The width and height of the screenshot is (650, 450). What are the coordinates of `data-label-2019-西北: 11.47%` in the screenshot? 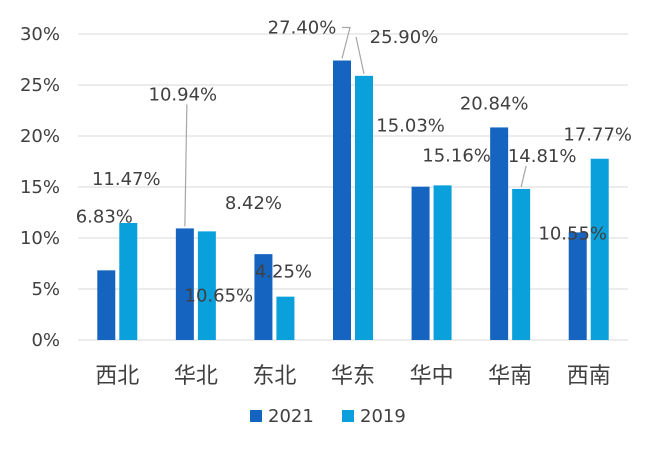 It's located at (126, 179).